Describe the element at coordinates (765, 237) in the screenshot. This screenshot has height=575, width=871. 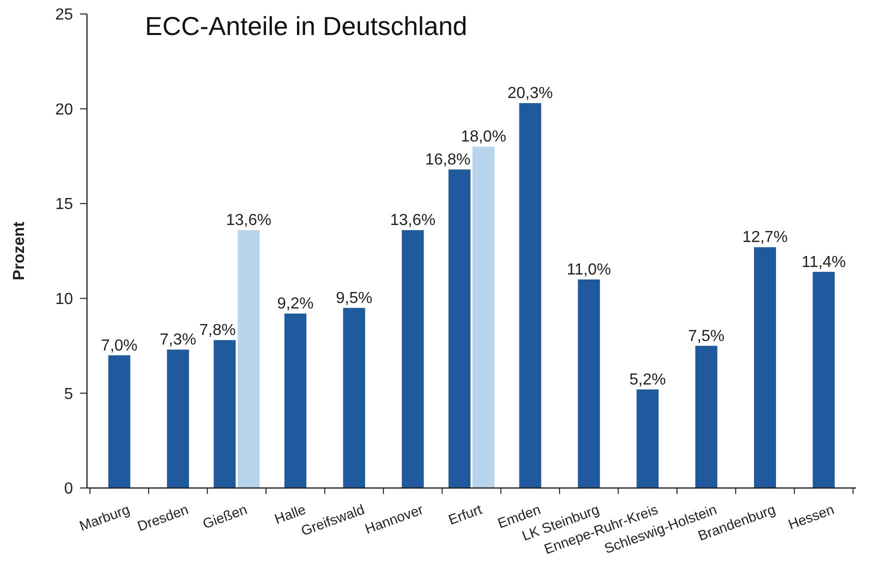
I see `data-label: 12,7%` at that location.